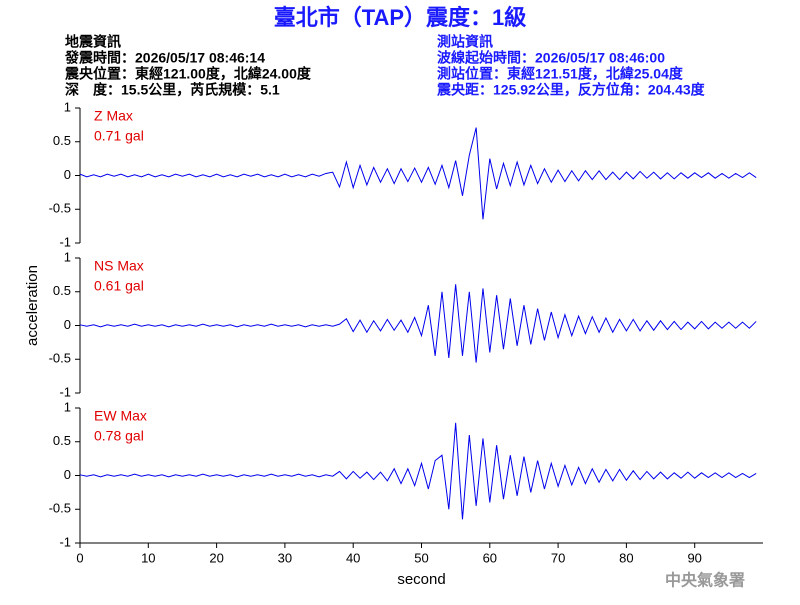 The width and height of the screenshot is (800, 605). What do you see at coordinates (353, 557) in the screenshot?
I see `x-tick-label: 40` at bounding box center [353, 557].